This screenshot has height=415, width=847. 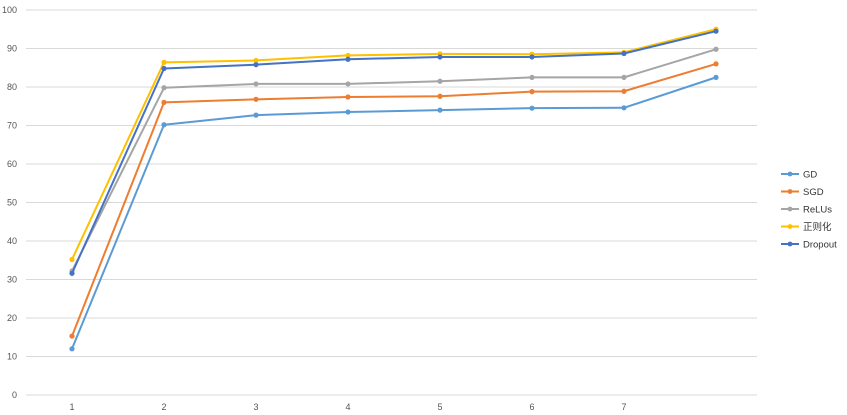 What do you see at coordinates (810, 175) in the screenshot?
I see `legend-label: GD` at bounding box center [810, 175].